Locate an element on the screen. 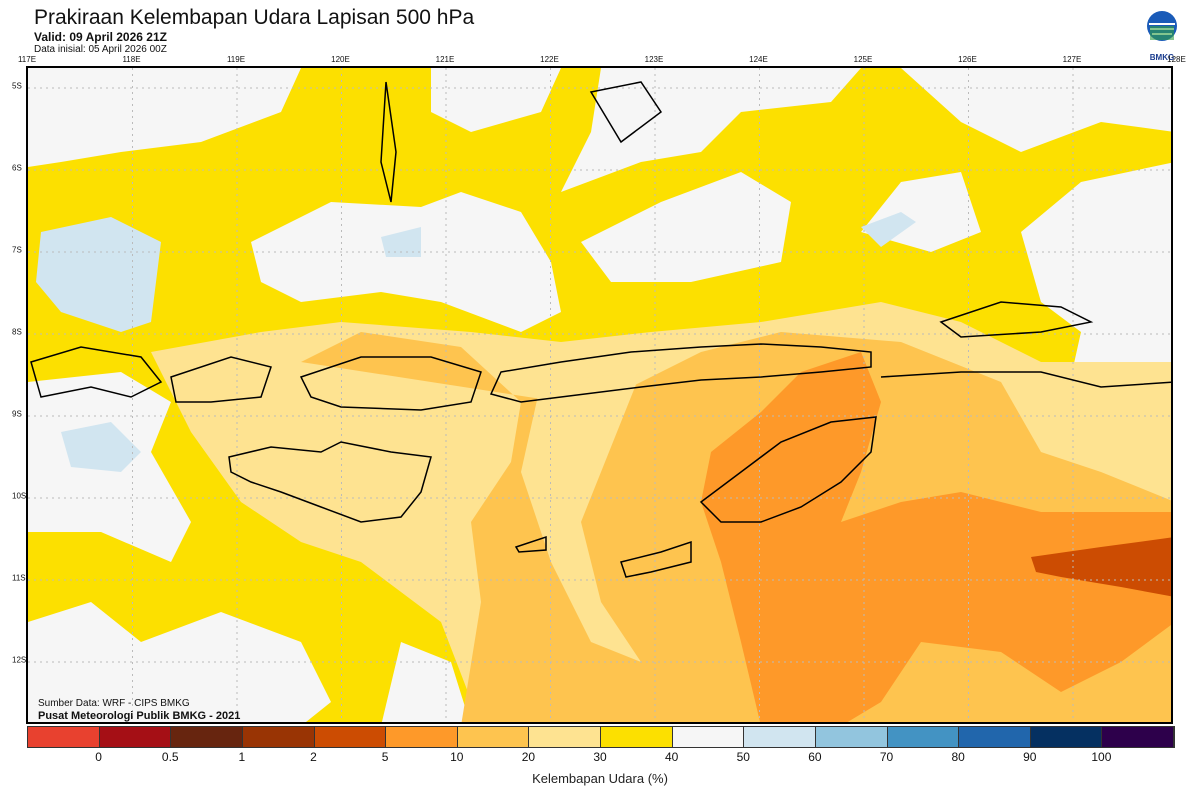 This screenshot has width=1200, height=800. lat-label: 10S is located at coordinates (19, 496).